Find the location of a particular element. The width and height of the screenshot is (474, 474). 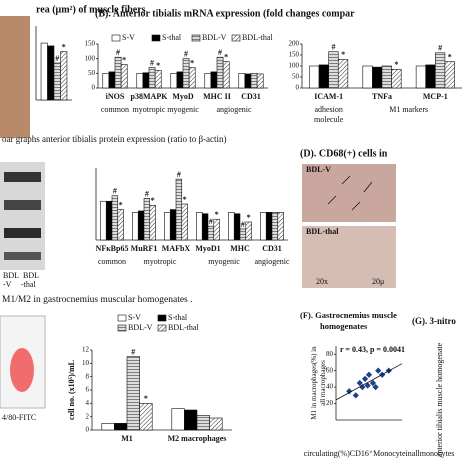

group-label: M1 markers is located at coordinates (408, 109).